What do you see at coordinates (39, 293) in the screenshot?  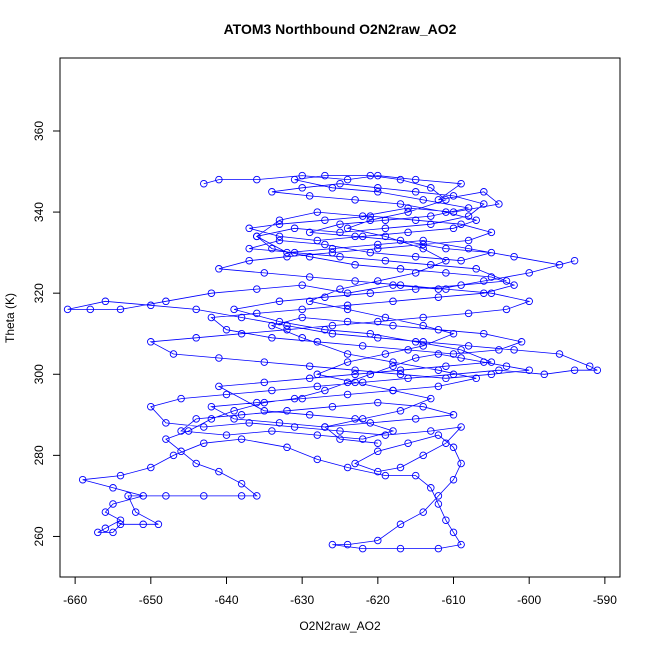 I see `y-tick-label: 320` at bounding box center [39, 293].